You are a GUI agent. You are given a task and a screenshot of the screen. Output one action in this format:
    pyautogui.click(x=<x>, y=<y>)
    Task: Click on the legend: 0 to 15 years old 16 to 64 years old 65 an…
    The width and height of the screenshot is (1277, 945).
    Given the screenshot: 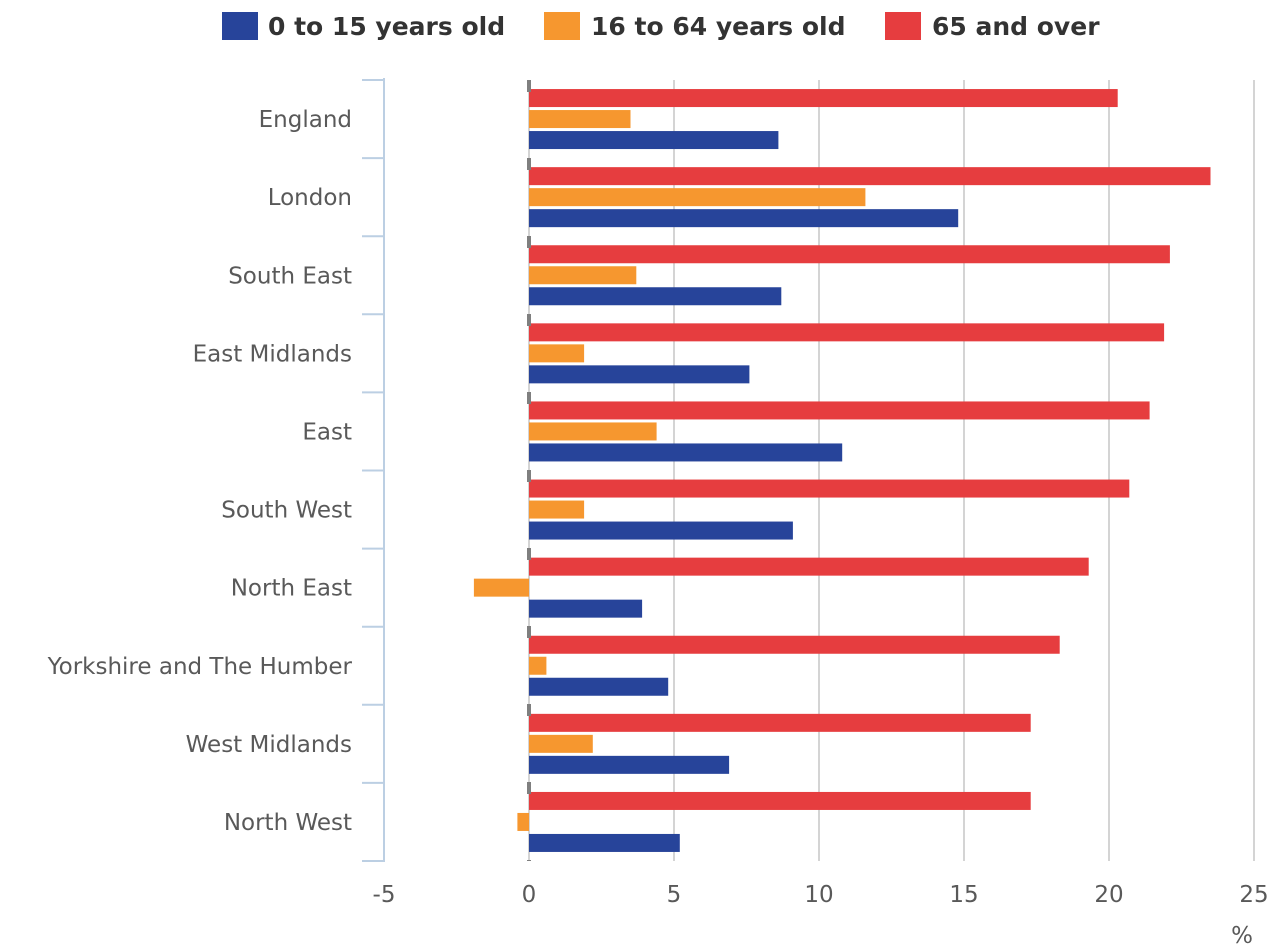 What is the action you would take?
    pyautogui.click(x=661, y=26)
    